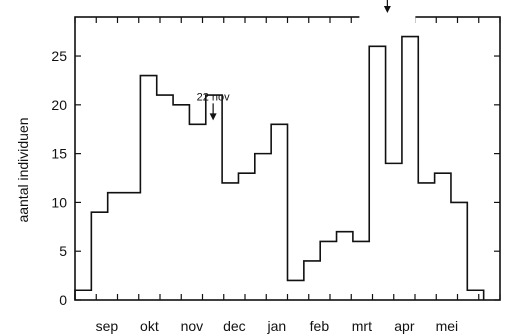 The image size is (522, 336). What do you see at coordinates (59, 178) in the screenshot?
I see `y-tick-labels: 0 5 10 15 20 25` at bounding box center [59, 178].